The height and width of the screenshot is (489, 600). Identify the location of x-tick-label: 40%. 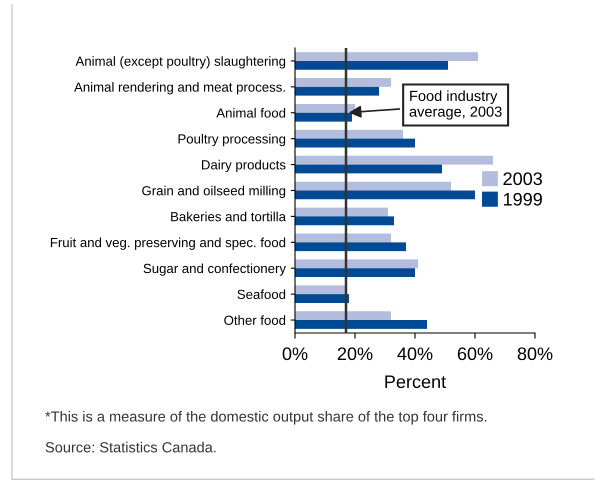
(414, 353).